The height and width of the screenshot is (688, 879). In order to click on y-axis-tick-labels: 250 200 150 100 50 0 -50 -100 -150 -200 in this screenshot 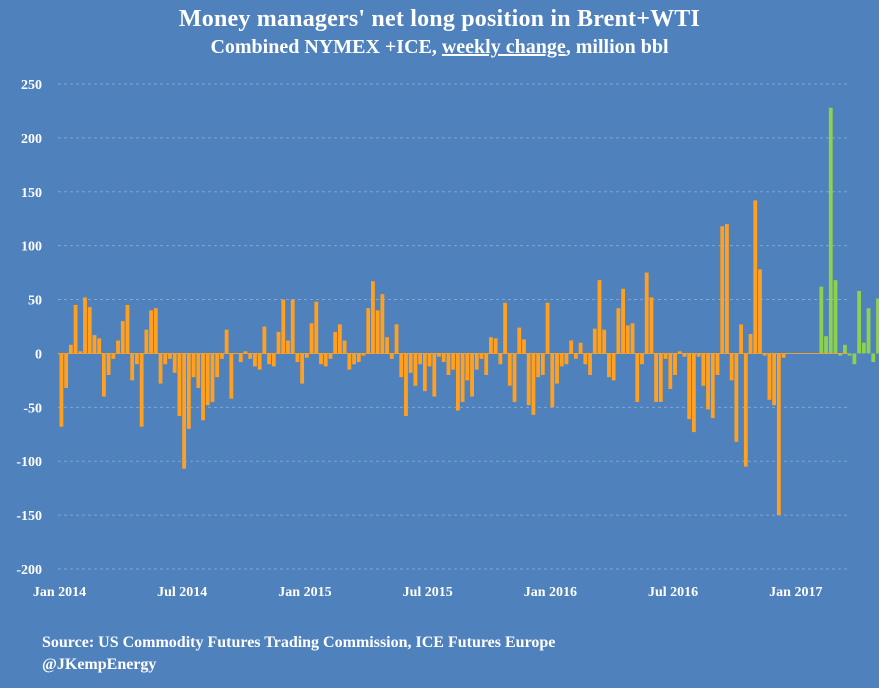, I will do `click(29, 328)`.